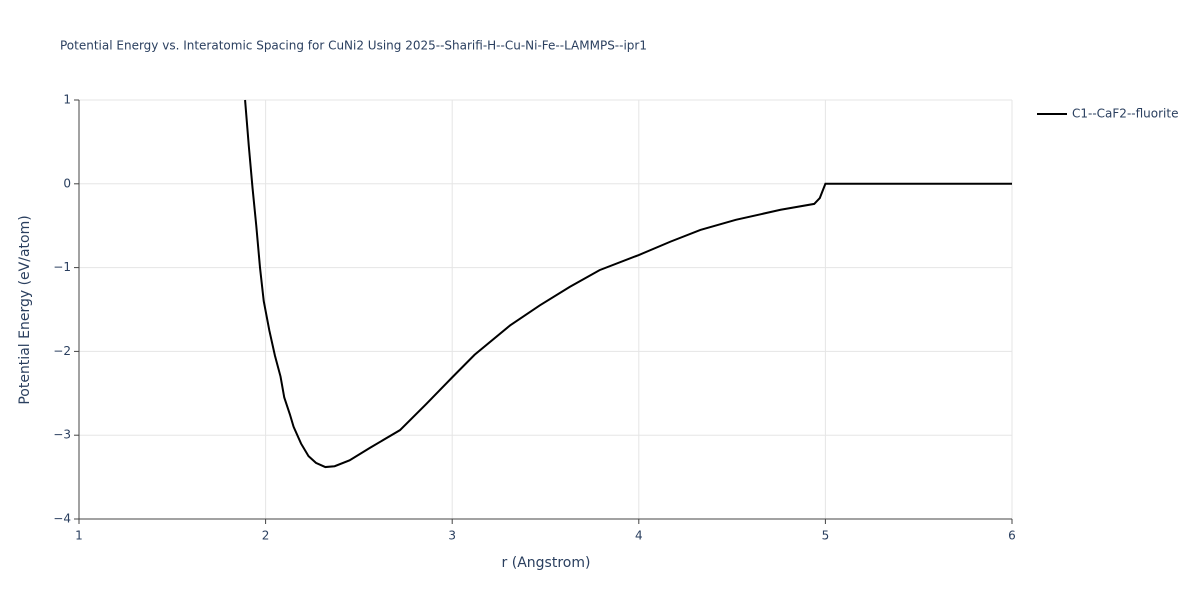 The image size is (1200, 600). I want to click on y-tick-label: −3, so click(62, 435).